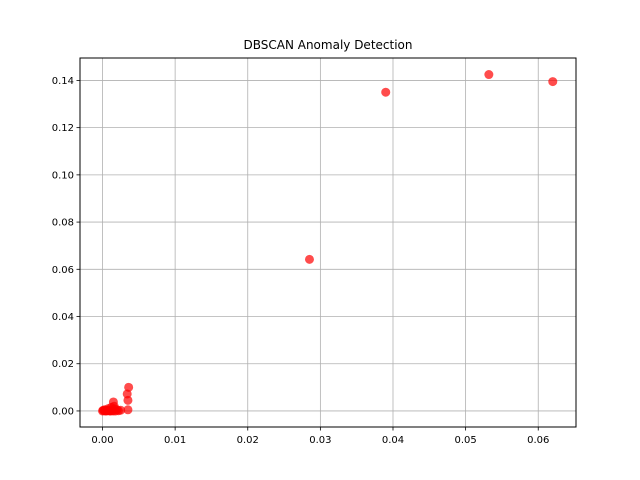 Image resolution: width=640 pixels, height=480 pixels. I want to click on y-tick-label: 0.08, so click(63, 223).